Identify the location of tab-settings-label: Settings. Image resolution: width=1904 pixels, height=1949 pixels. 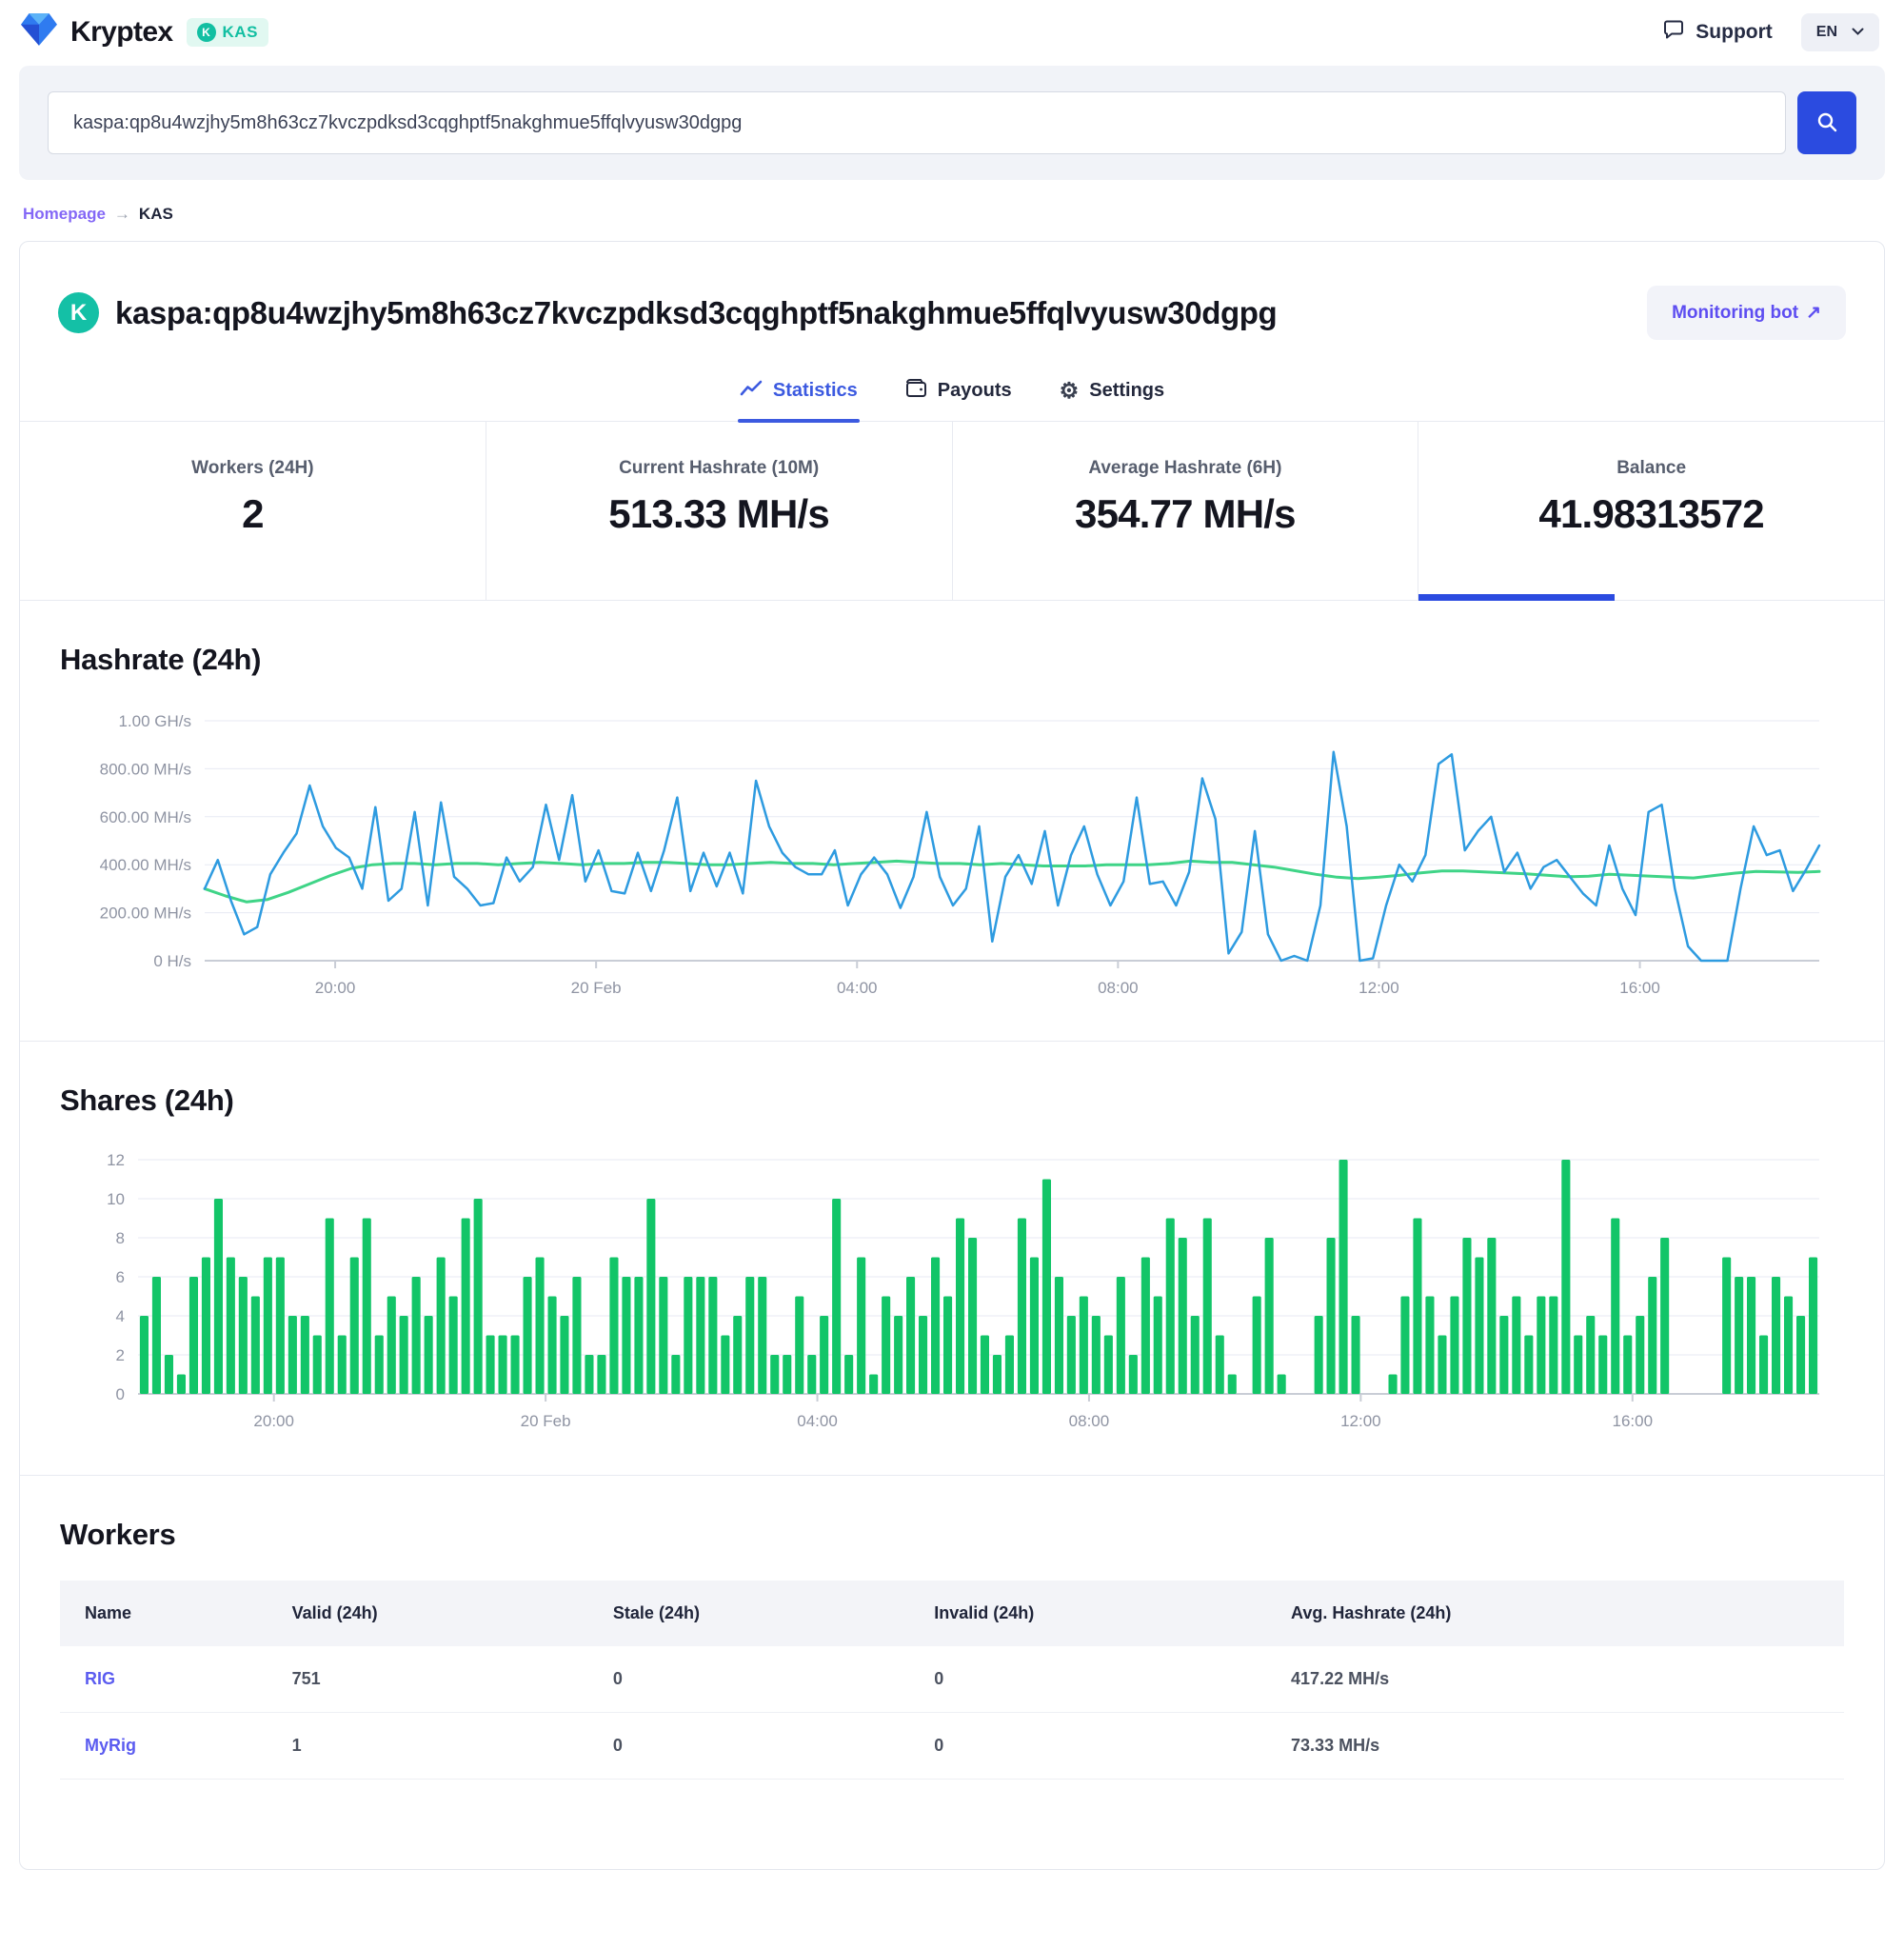
(1127, 390).